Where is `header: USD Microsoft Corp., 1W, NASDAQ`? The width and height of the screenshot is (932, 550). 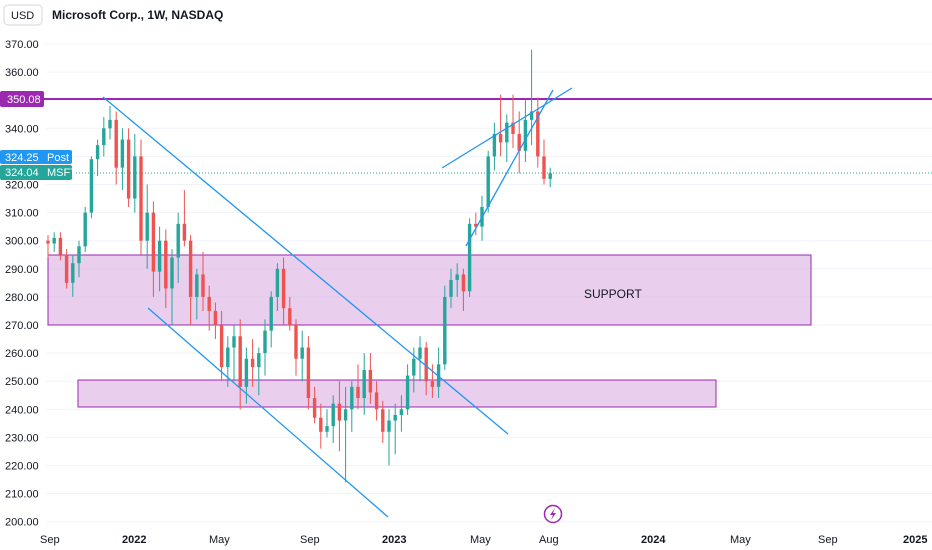 header: USD Microsoft Corp., 1W, NASDAQ is located at coordinates (113, 15).